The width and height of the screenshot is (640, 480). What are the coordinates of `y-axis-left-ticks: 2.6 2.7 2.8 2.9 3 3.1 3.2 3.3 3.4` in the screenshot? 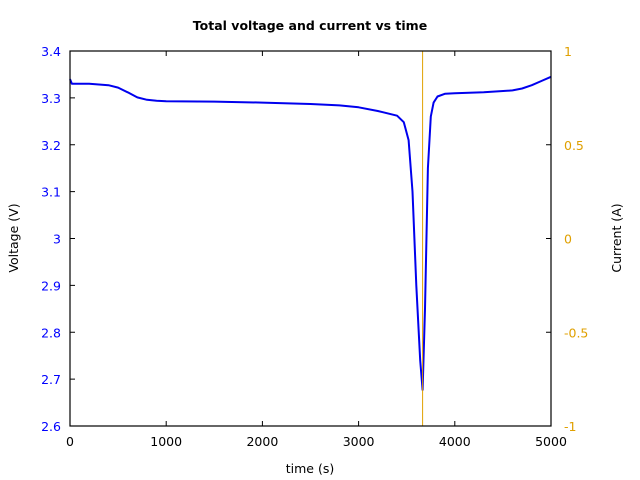 It's located at (58, 239).